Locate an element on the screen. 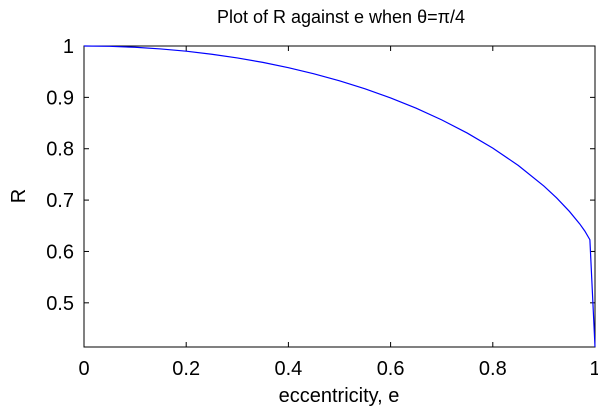 The image size is (598, 412). y-tick-label: 1 is located at coordinates (68, 47).